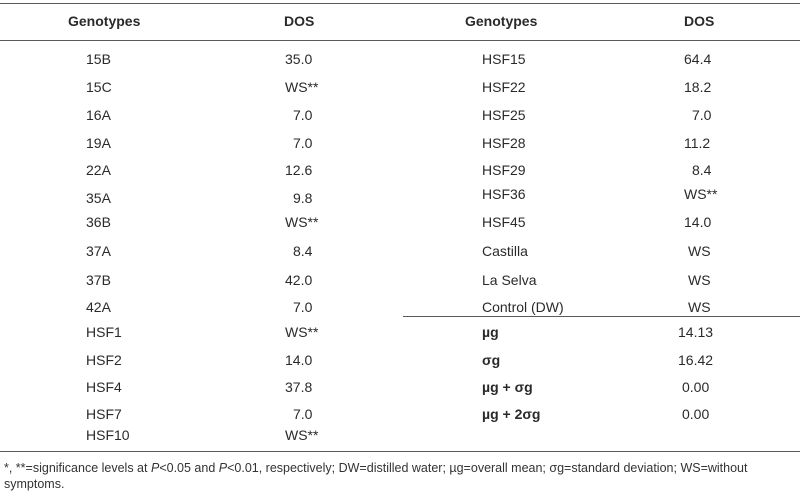  I want to click on stat-value: 14.13, so click(696, 332).